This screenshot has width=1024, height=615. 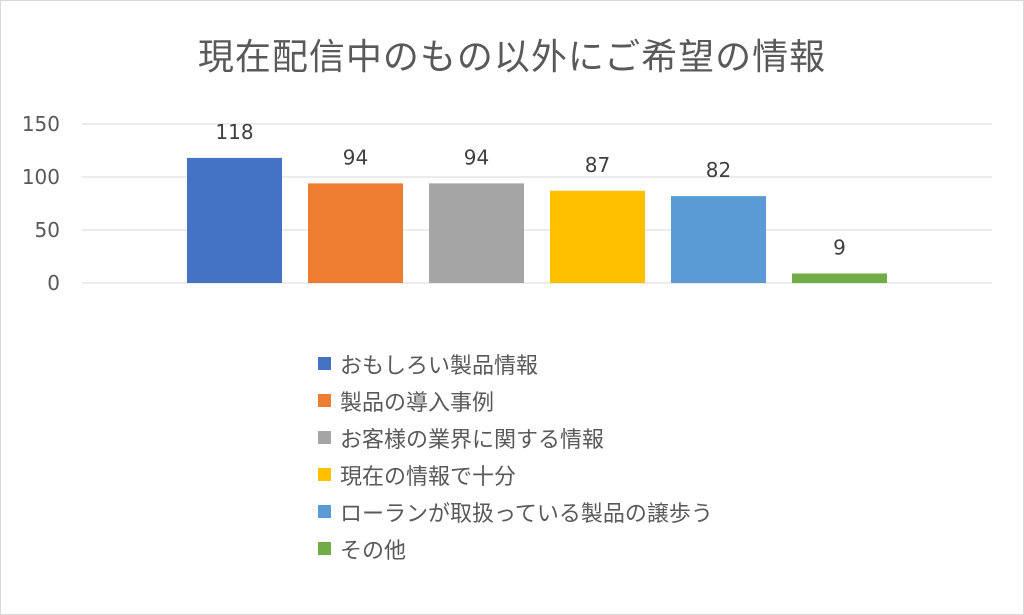 I want to click on legend-item: その他, so click(x=515, y=548).